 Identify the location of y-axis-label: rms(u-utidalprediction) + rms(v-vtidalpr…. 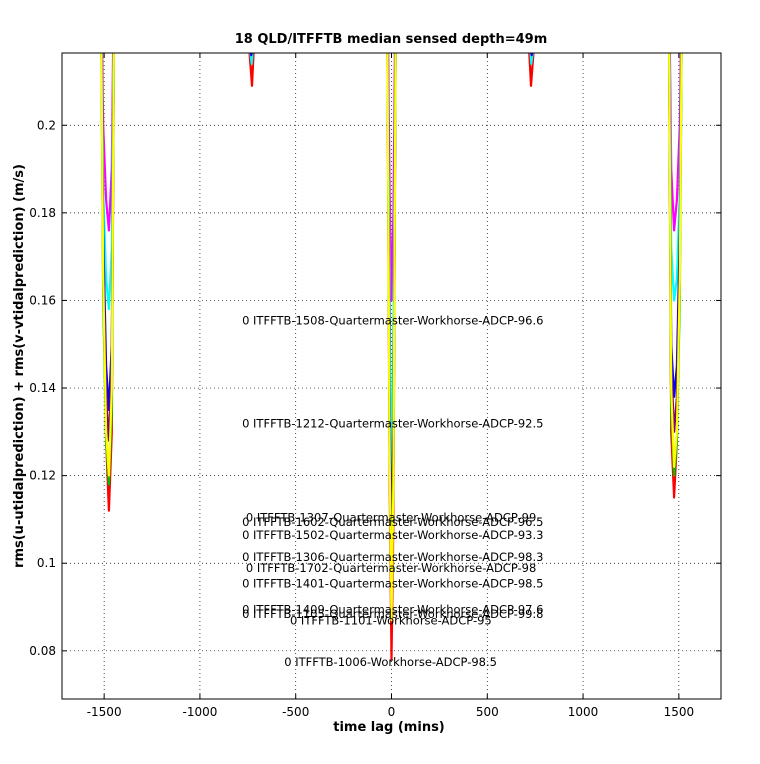
(19, 366).